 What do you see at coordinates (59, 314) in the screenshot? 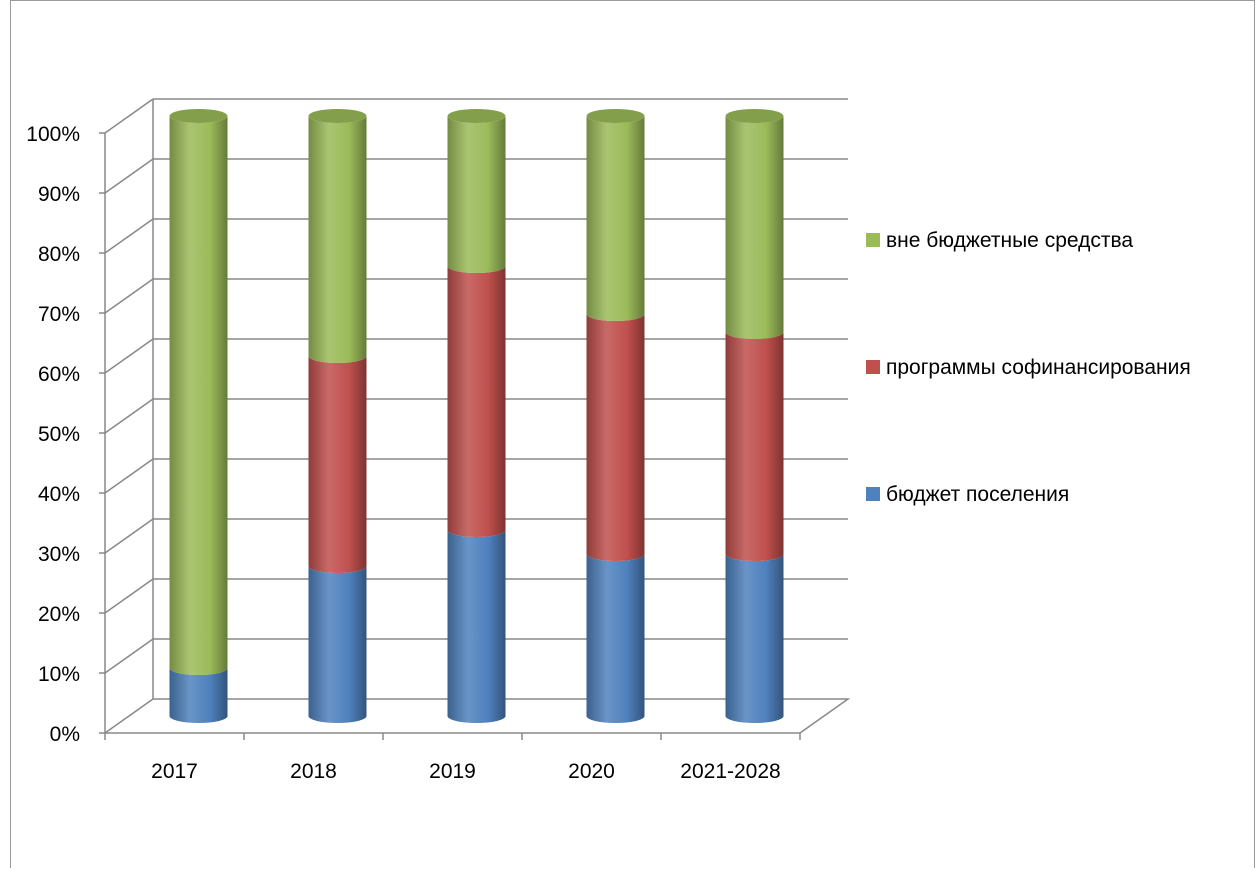
I see `y-tick-label: 70%` at bounding box center [59, 314].